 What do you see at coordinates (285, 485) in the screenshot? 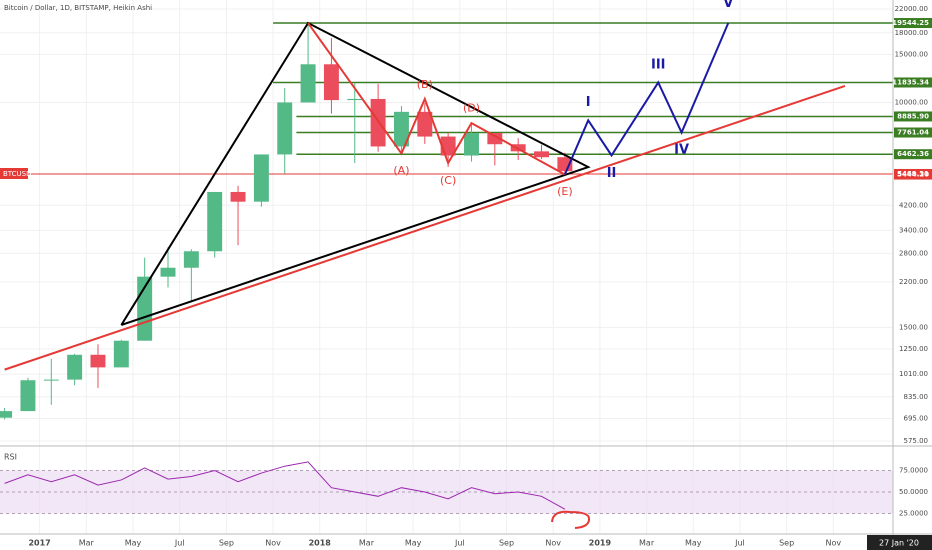
I see `rsi-line` at bounding box center [285, 485].